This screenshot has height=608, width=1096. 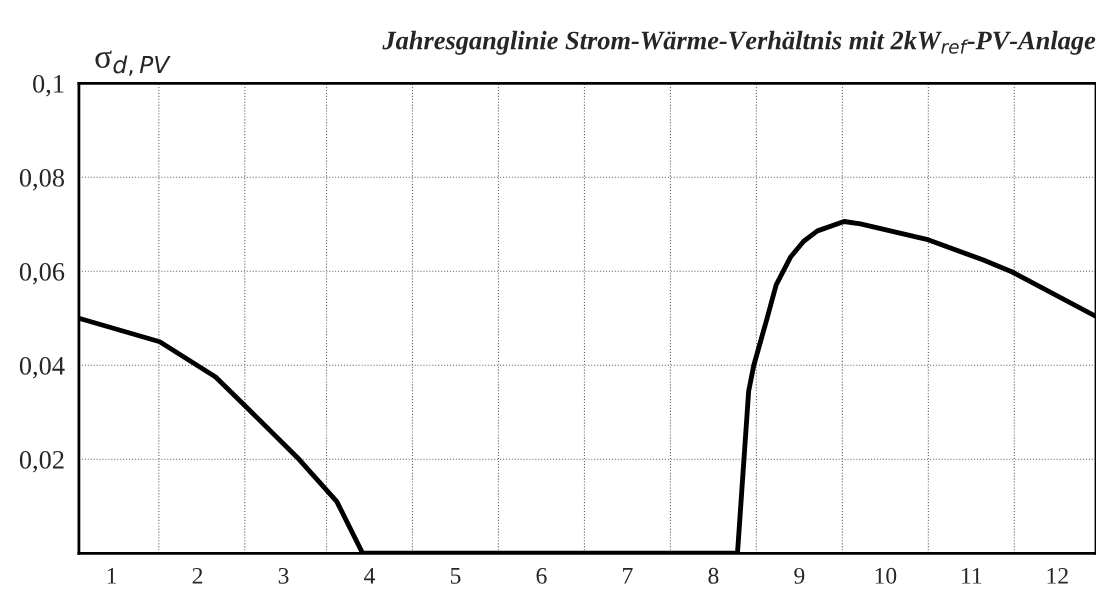 I want to click on x-tick-label: 3, so click(x=283, y=575).